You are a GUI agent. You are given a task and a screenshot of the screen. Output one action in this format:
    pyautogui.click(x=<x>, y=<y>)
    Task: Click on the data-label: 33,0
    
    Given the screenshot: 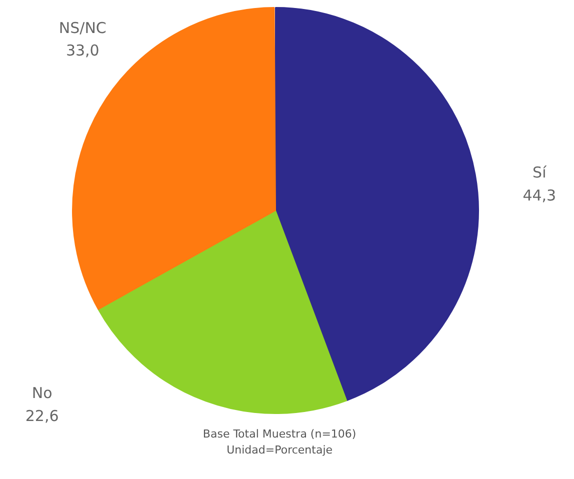 What is the action you would take?
    pyautogui.click(x=83, y=51)
    